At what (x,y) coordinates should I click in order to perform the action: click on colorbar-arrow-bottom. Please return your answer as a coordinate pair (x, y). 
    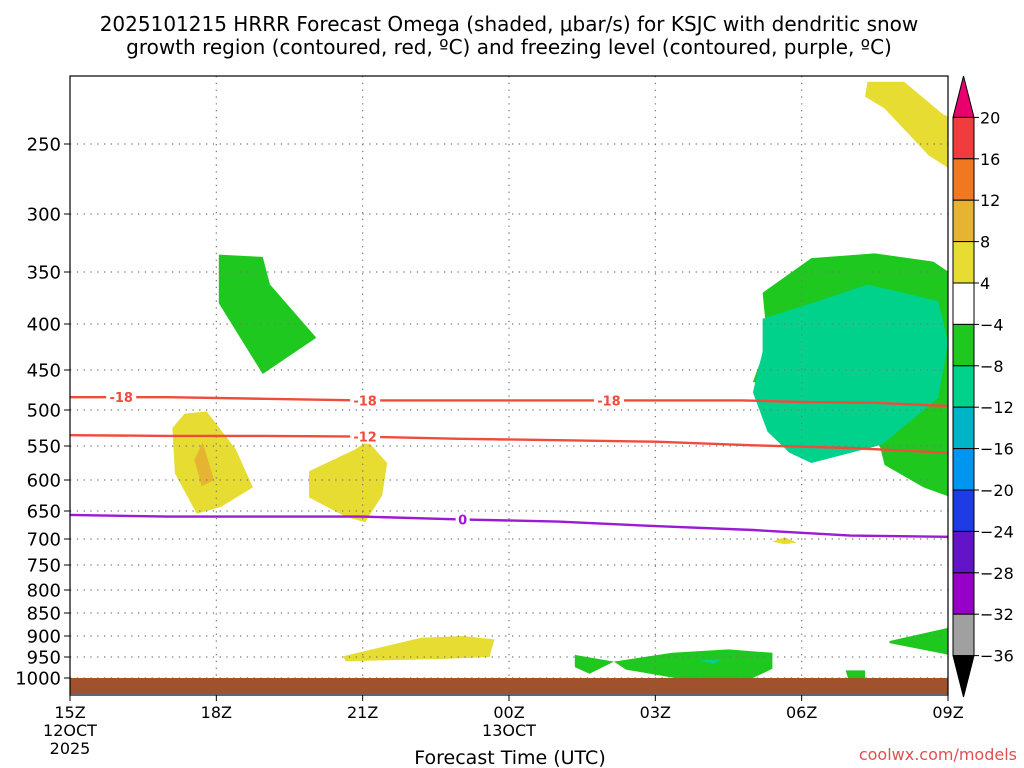
    Looking at the image, I should click on (963, 676).